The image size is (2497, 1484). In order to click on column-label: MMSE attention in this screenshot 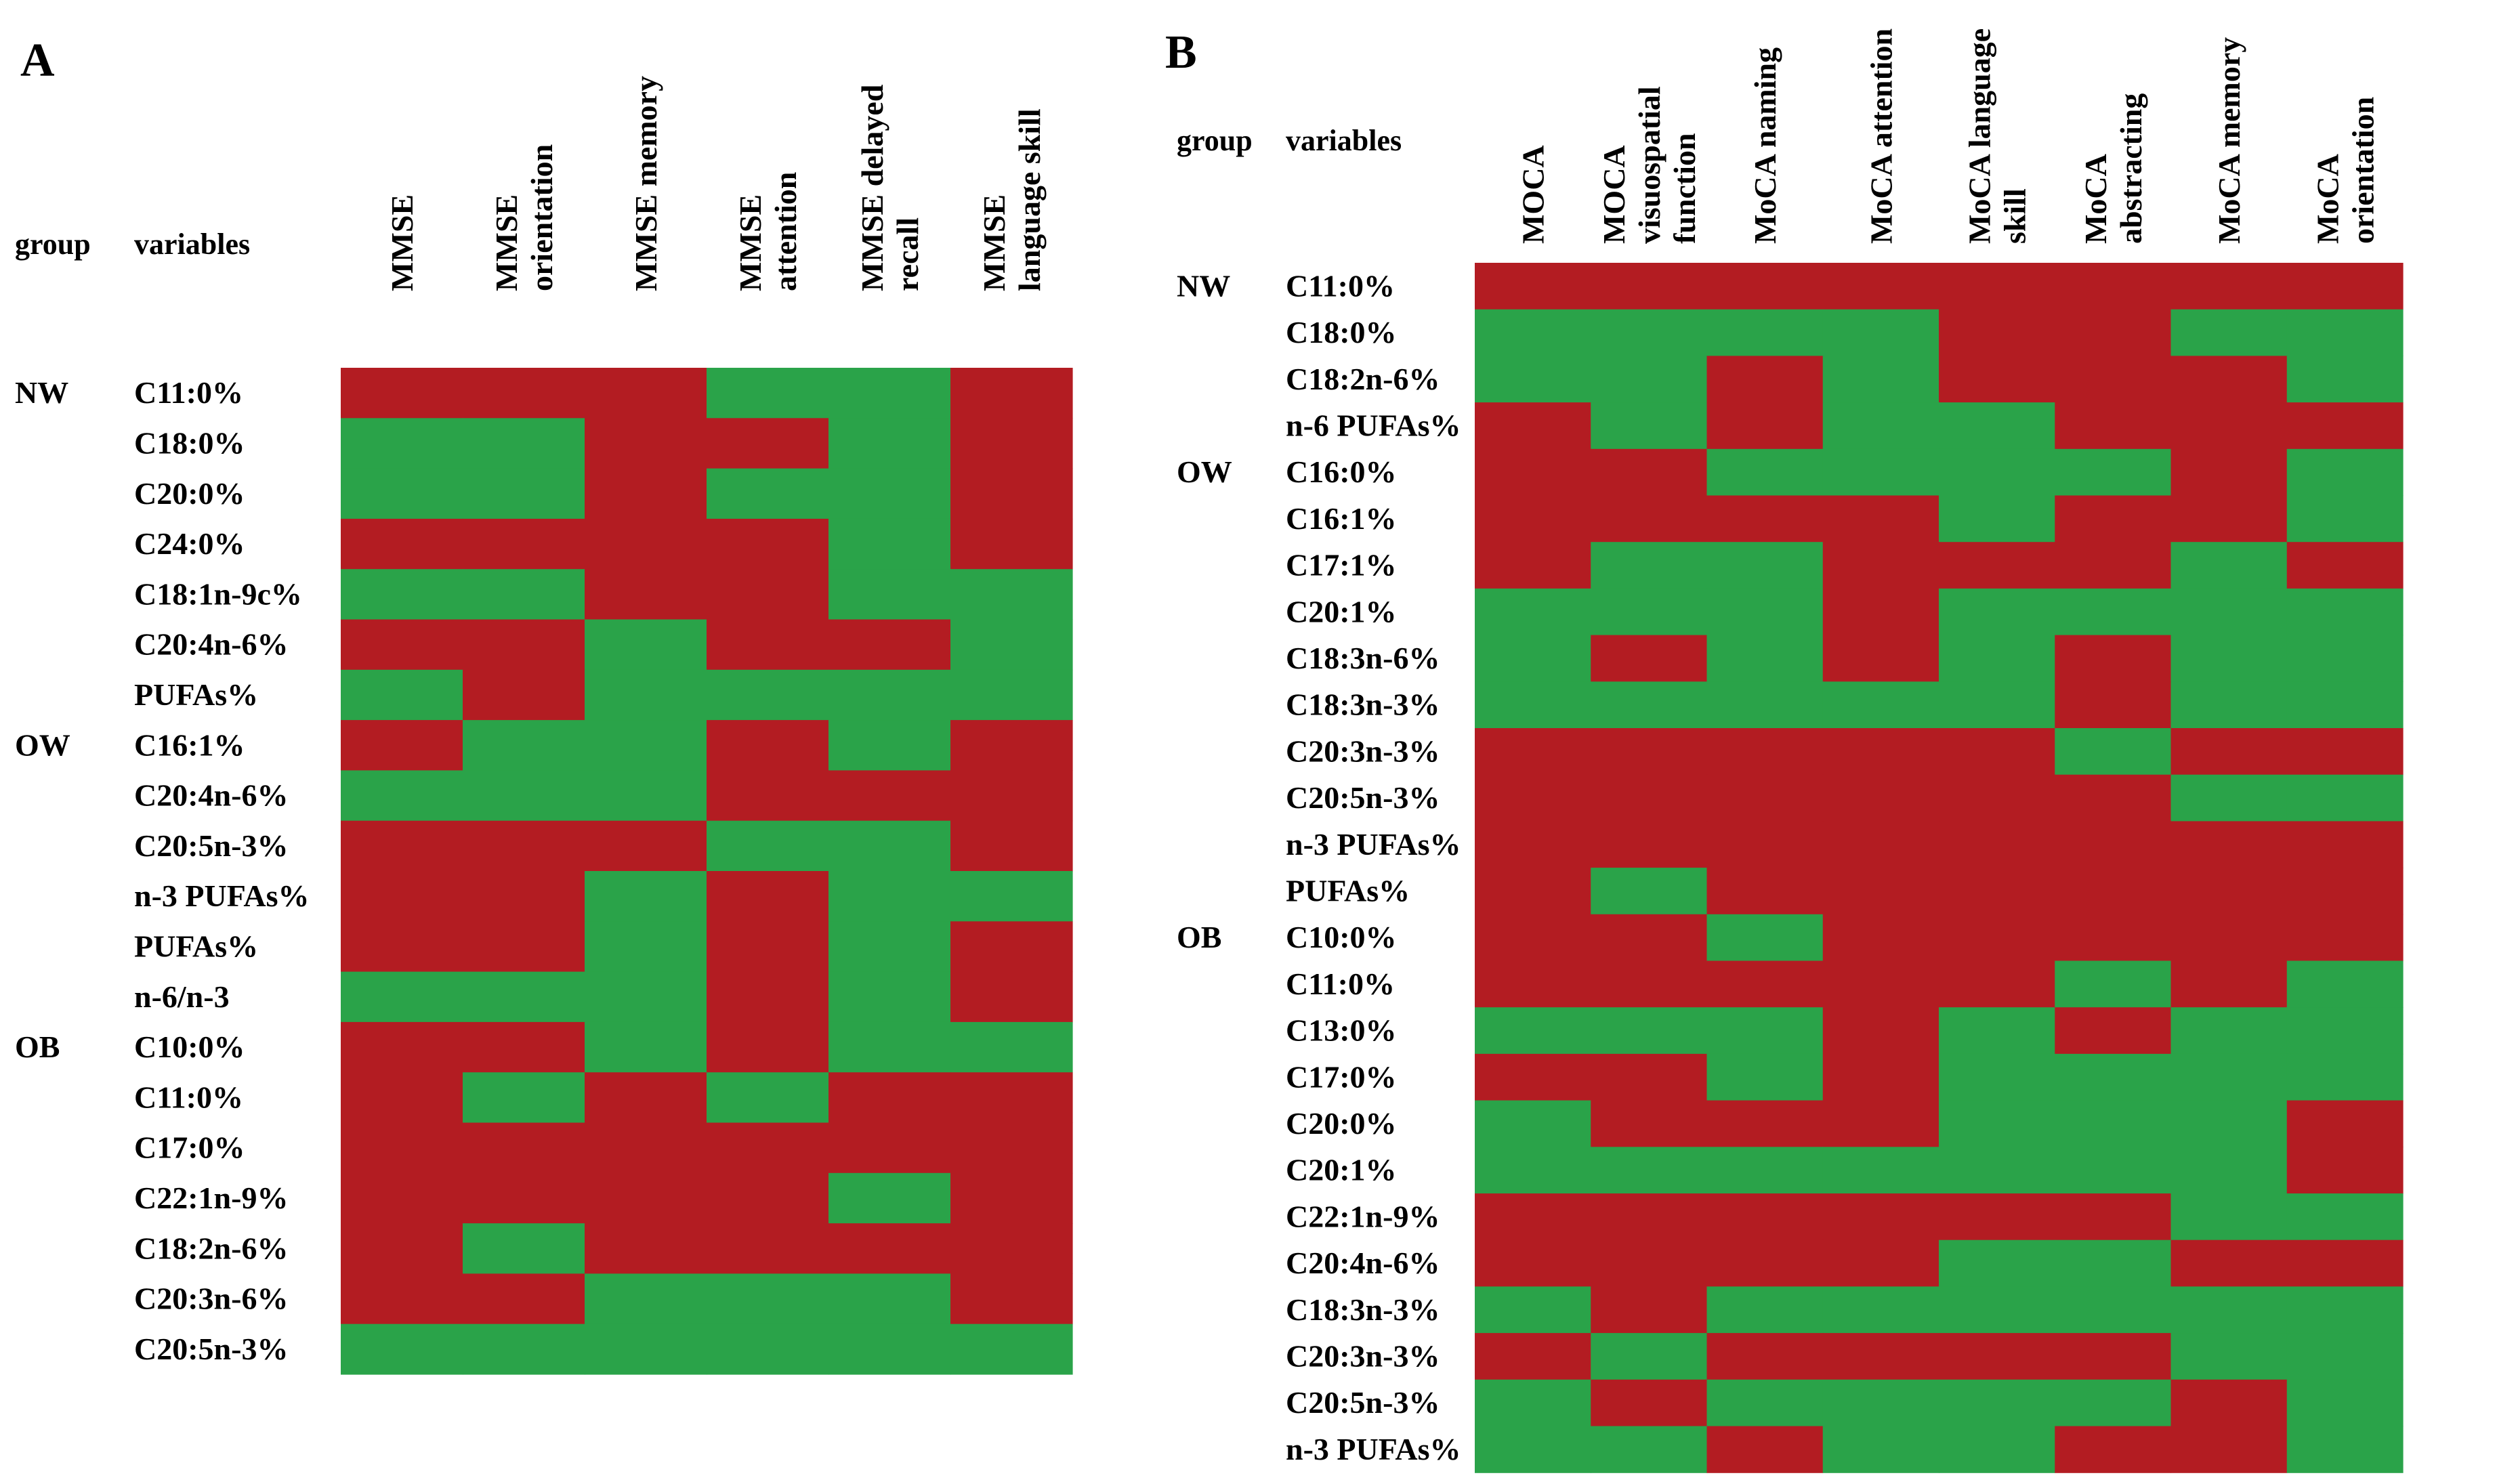, I will do `click(768, 231)`.